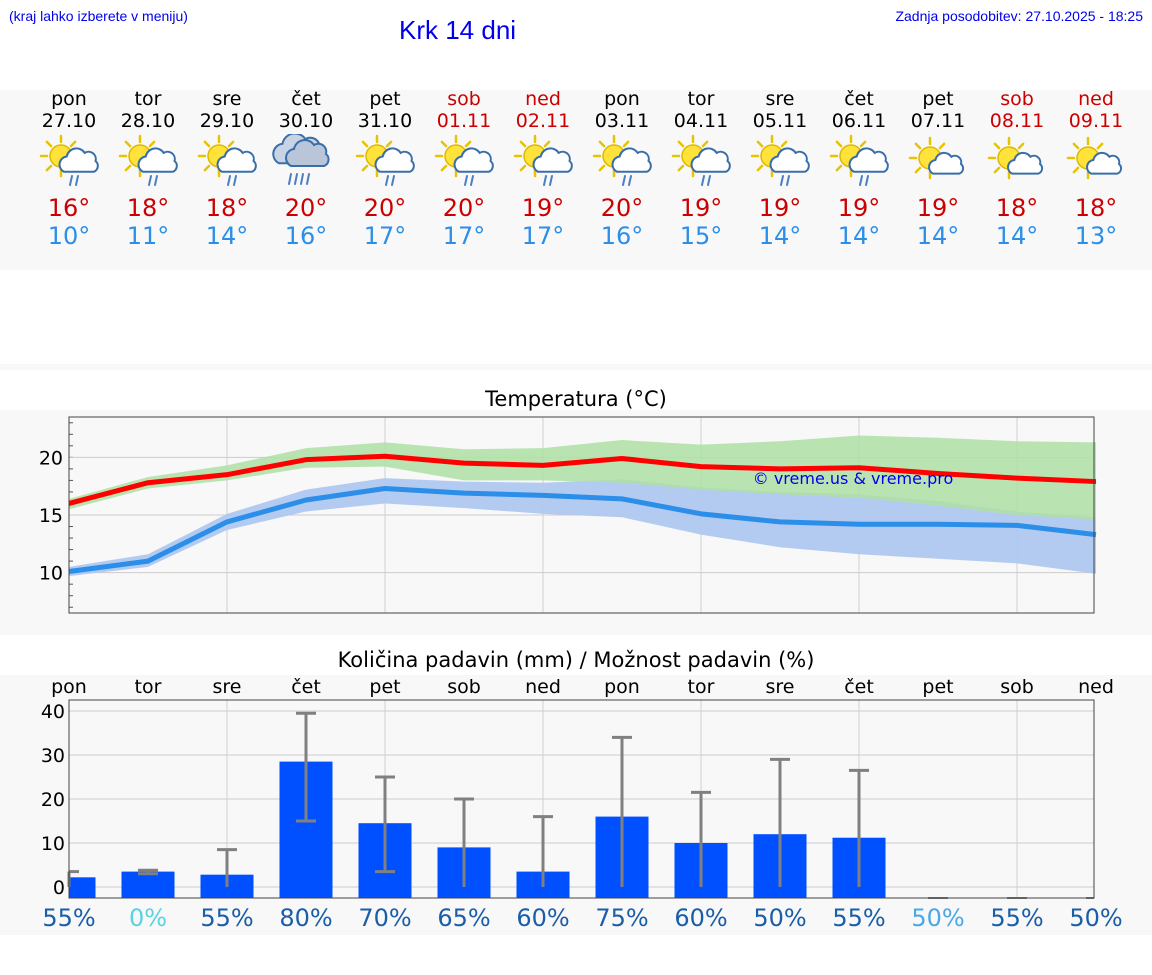 The image size is (1152, 975). Describe the element at coordinates (543, 121) in the screenshot. I see `day-date: 02.11` at that location.